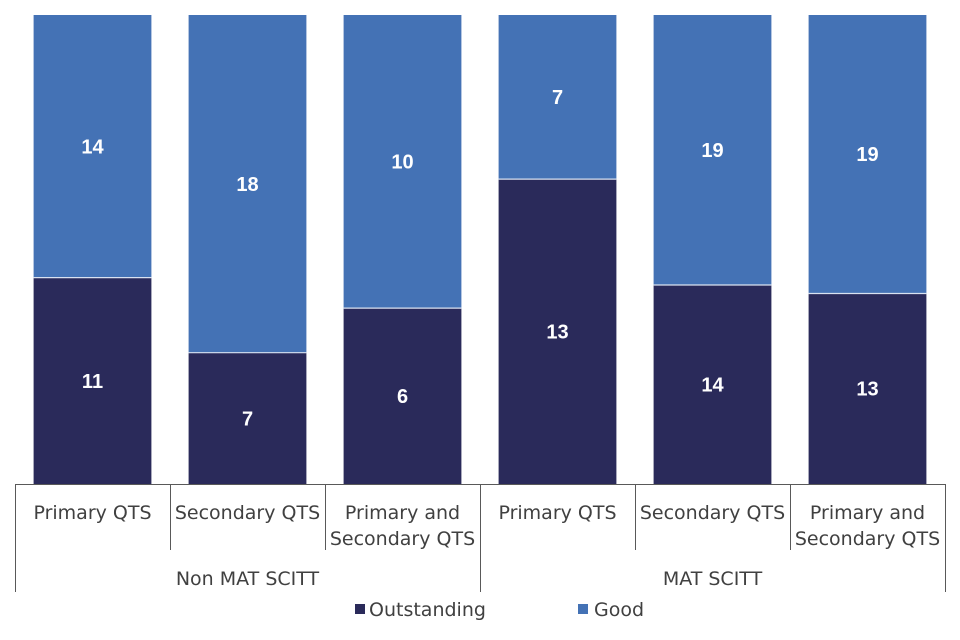 The image size is (960, 640). Describe the element at coordinates (499, 610) in the screenshot. I see `legend: Outstanding Good` at that location.